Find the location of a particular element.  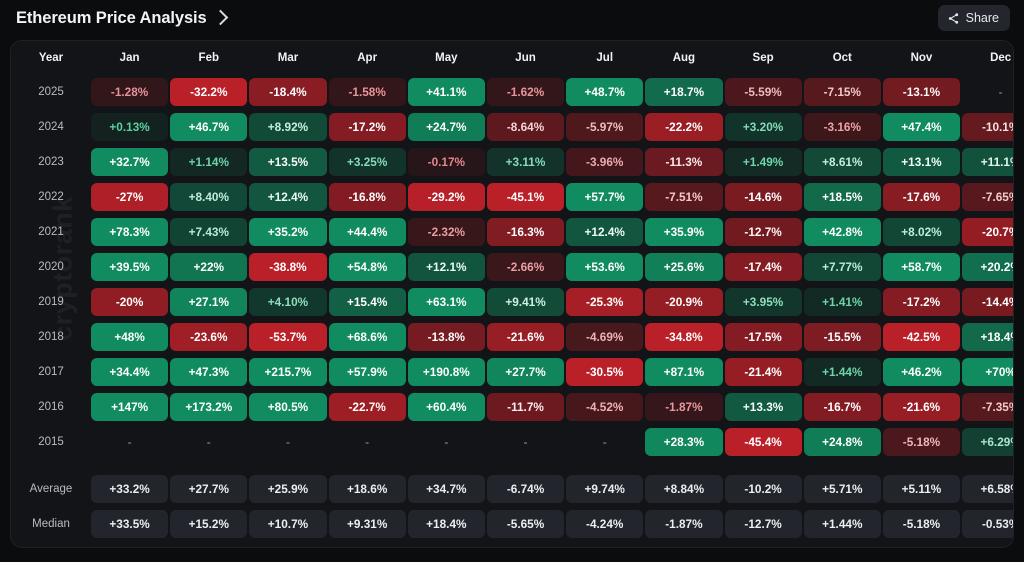

heatmap-cell: +68.6% is located at coordinates (367, 337).